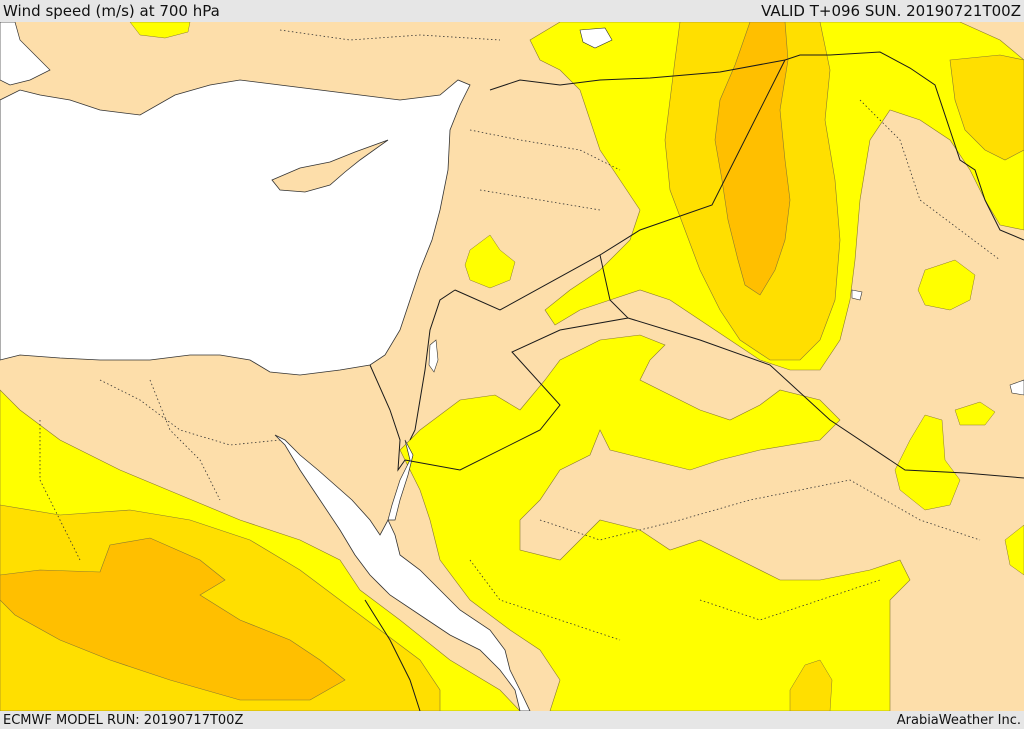  I want to click on lake-van, so click(596, 38).